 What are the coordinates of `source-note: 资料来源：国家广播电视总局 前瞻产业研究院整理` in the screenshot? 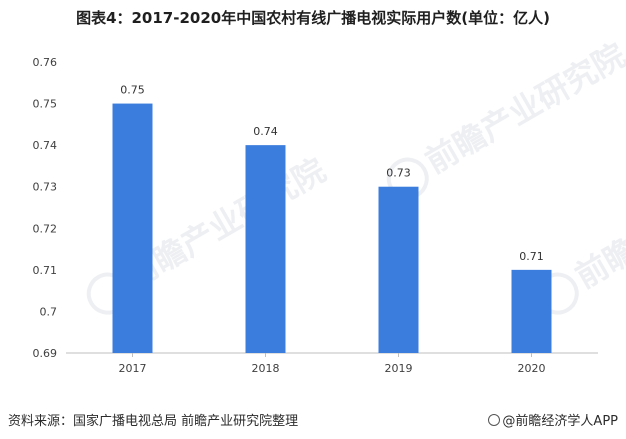 It's located at (153, 421).